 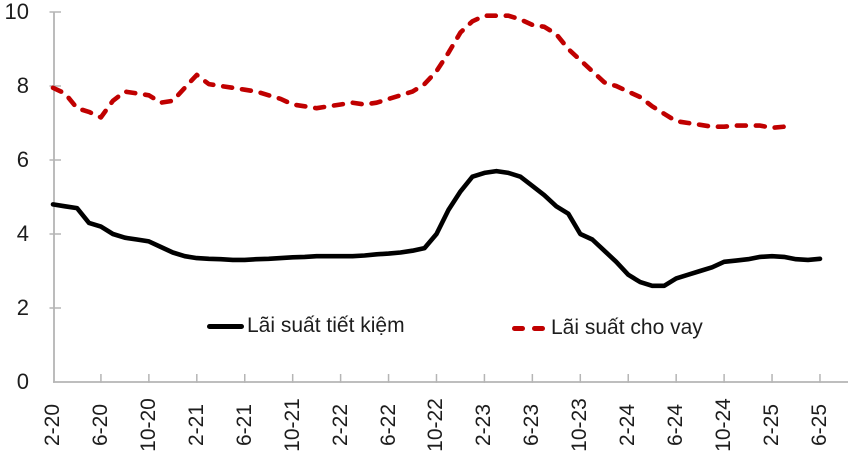 I want to click on x-axis-label-6-20: 6-20, so click(x=100, y=425).